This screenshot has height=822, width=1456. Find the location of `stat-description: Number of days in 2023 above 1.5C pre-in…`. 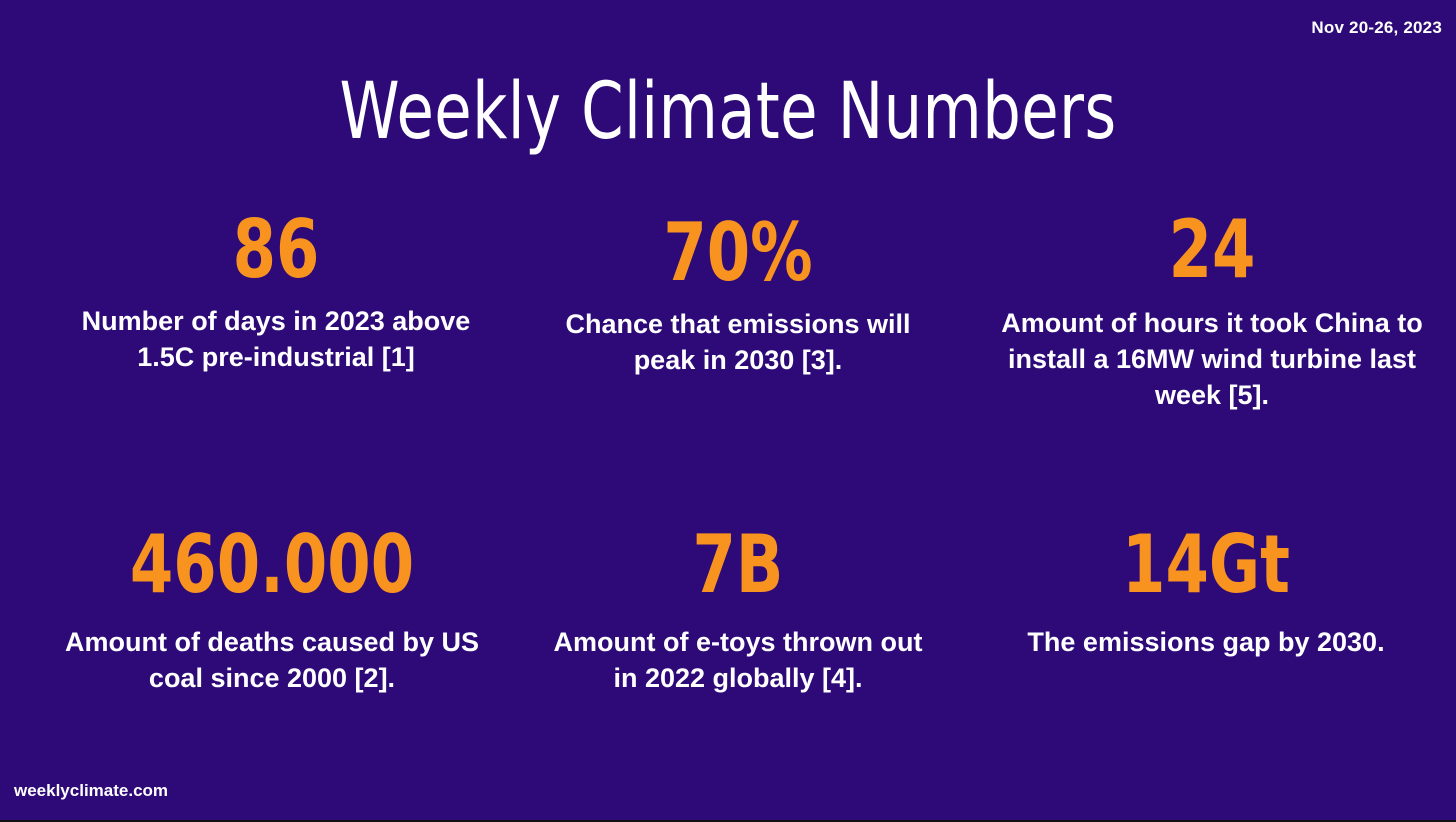

stat-description: Number of days in 2023 above 1.5C pre-in… is located at coordinates (276, 339).